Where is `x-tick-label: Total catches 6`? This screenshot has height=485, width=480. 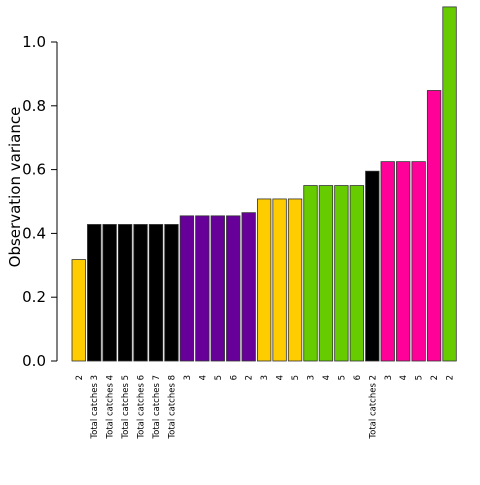
x-tick-label: Total catches 6 is located at coordinates (142, 407).